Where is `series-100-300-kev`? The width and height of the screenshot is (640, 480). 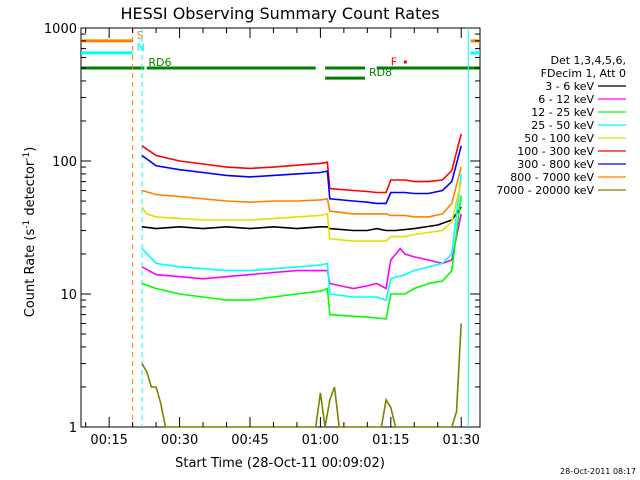
series-100-300-kev is located at coordinates (301, 163).